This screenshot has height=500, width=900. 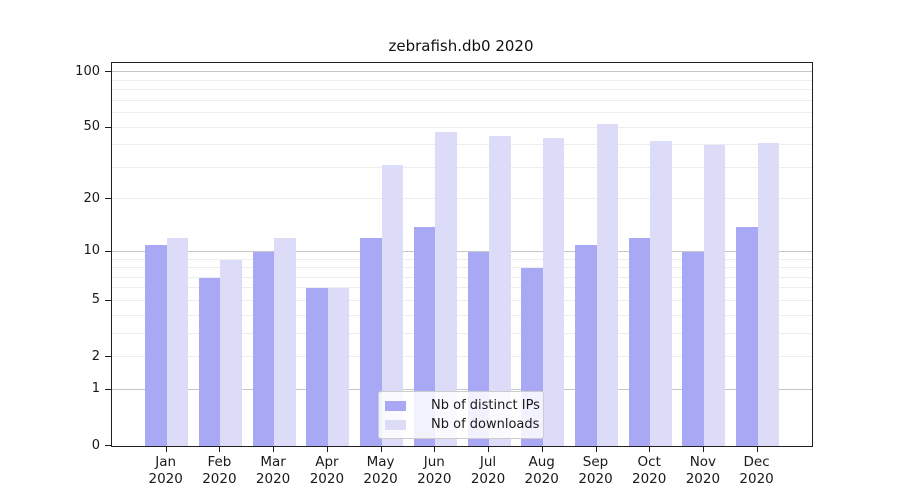 I want to click on bar-downloads-feb, so click(x=231, y=352).